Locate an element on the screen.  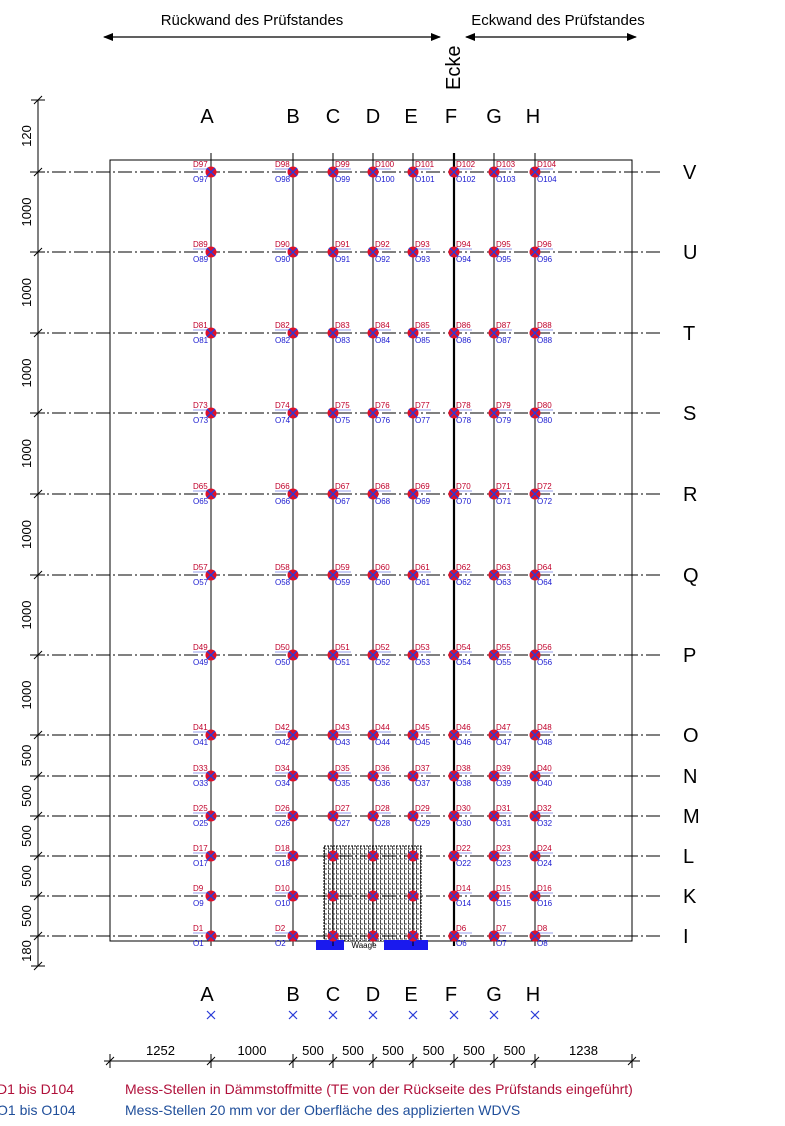
sensor-point-18: D18 O18 is located at coordinates (287, 856).